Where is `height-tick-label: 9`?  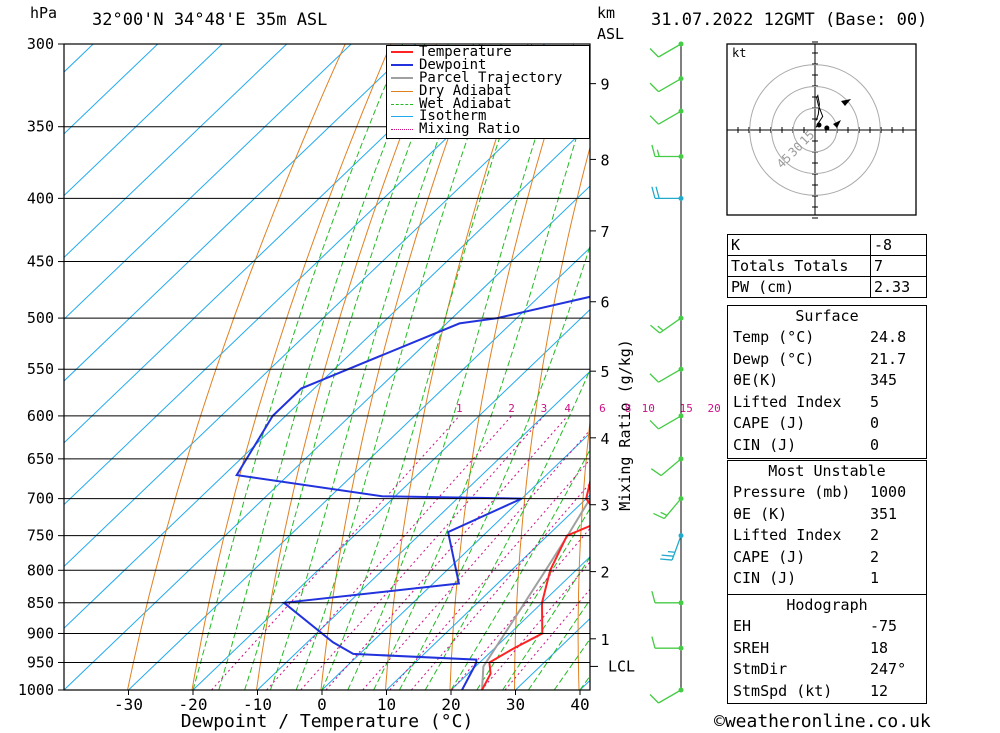
height-tick-label: 9 is located at coordinates (604, 85).